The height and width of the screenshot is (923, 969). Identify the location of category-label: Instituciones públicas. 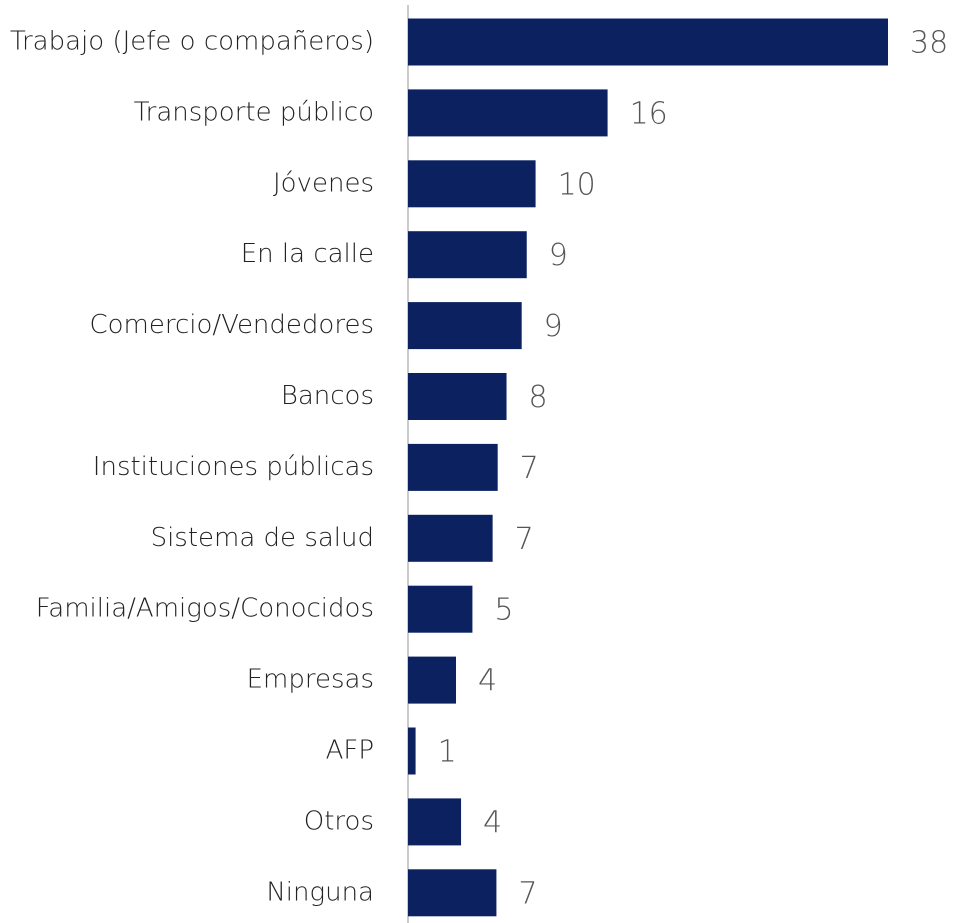
(233, 467).